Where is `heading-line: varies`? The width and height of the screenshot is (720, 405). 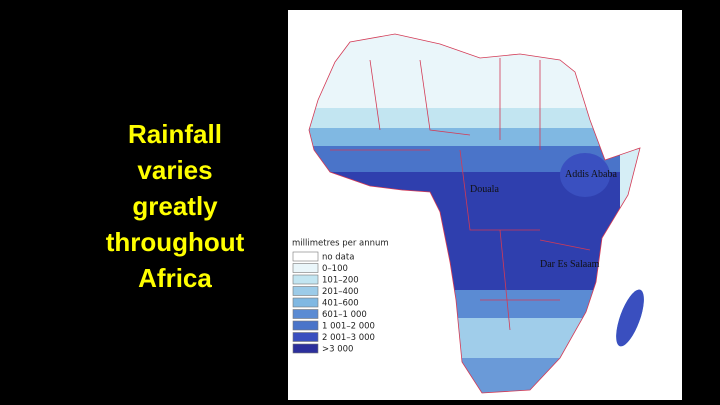 heading-line: varies is located at coordinates (174, 170).